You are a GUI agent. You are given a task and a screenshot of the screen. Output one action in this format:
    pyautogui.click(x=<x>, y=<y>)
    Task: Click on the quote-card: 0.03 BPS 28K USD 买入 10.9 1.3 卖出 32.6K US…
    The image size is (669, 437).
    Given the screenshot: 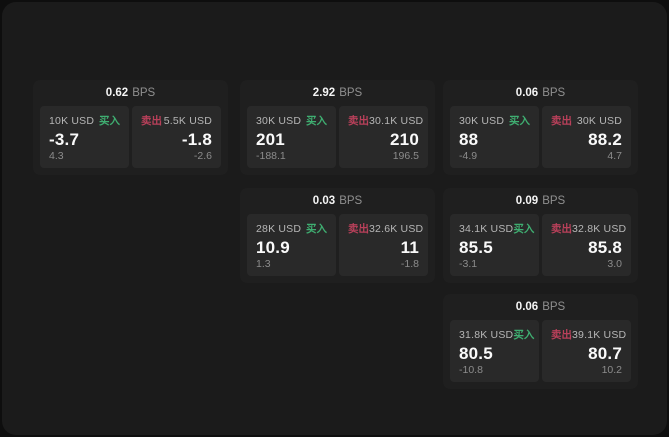 What is the action you would take?
    pyautogui.click(x=337, y=235)
    